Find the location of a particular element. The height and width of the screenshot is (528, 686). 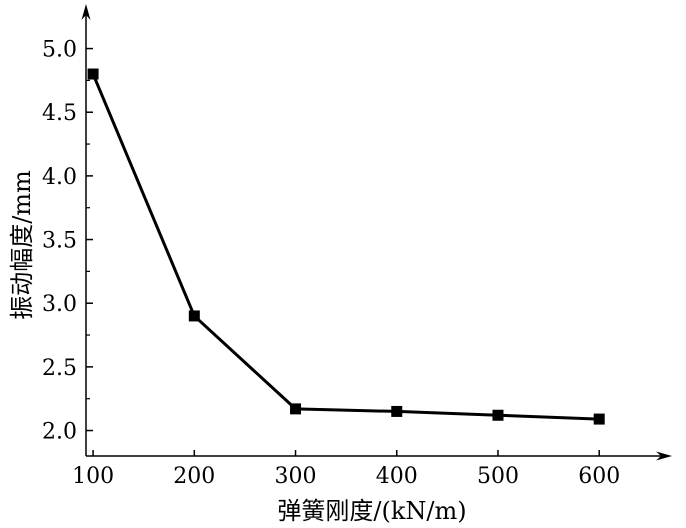

x-tick-label: 200 is located at coordinates (194, 476).